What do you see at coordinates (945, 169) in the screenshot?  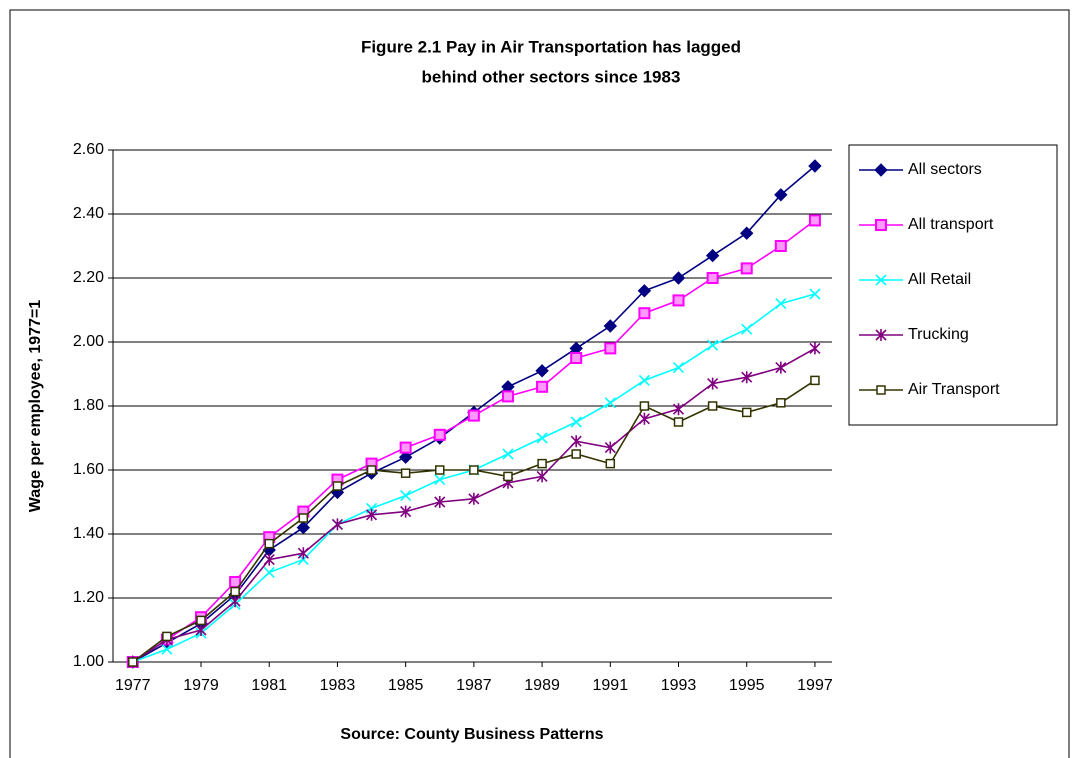 I see `legend-label: All sectors` at bounding box center [945, 169].